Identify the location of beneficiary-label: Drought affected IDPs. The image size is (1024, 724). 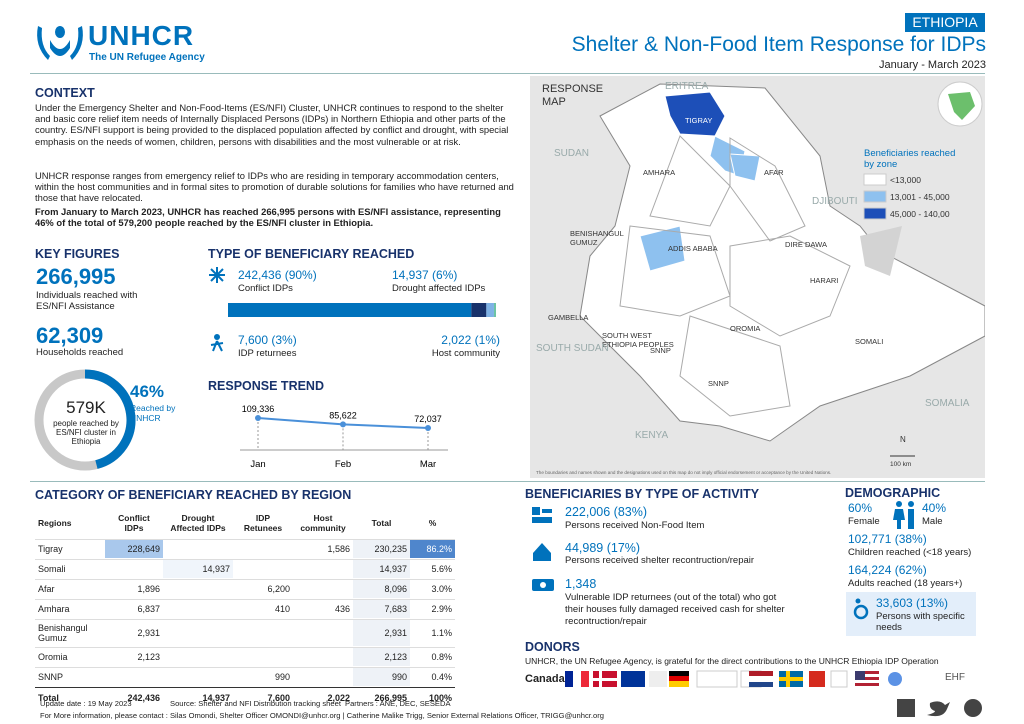
(439, 288).